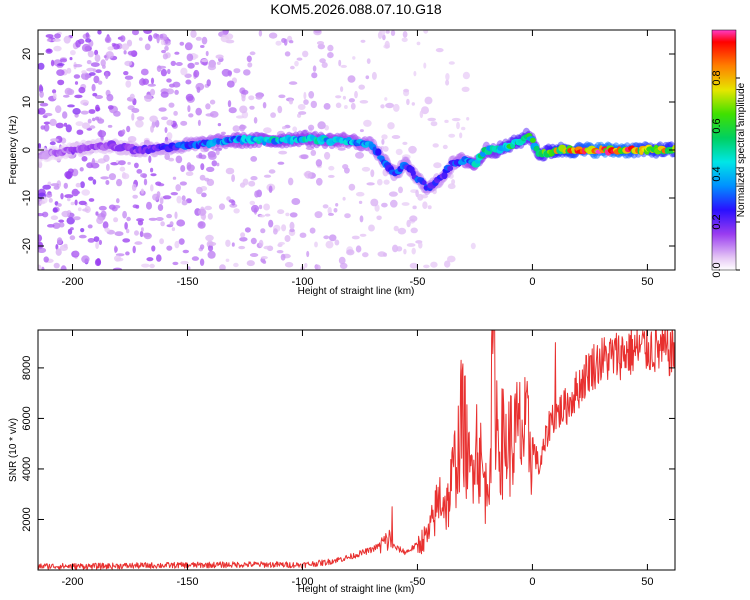 This screenshot has width=750, height=600. Describe the element at coordinates (536, 148) in the screenshot. I see `spectrogram-ridge-cell` at that location.